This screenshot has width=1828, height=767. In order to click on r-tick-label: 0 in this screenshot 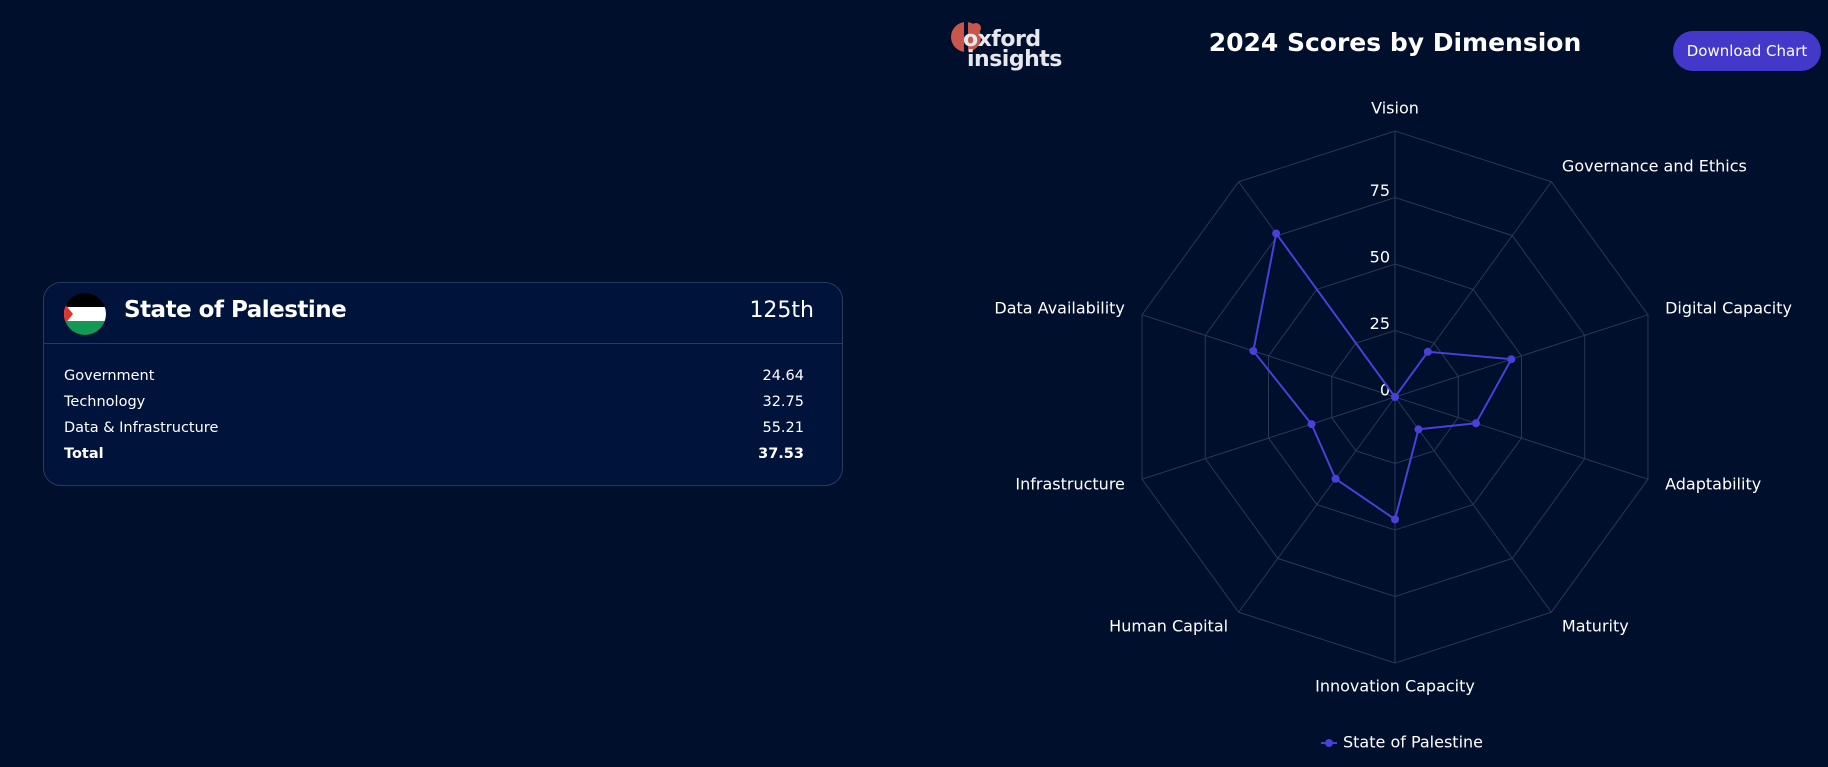, I will do `click(1385, 390)`.